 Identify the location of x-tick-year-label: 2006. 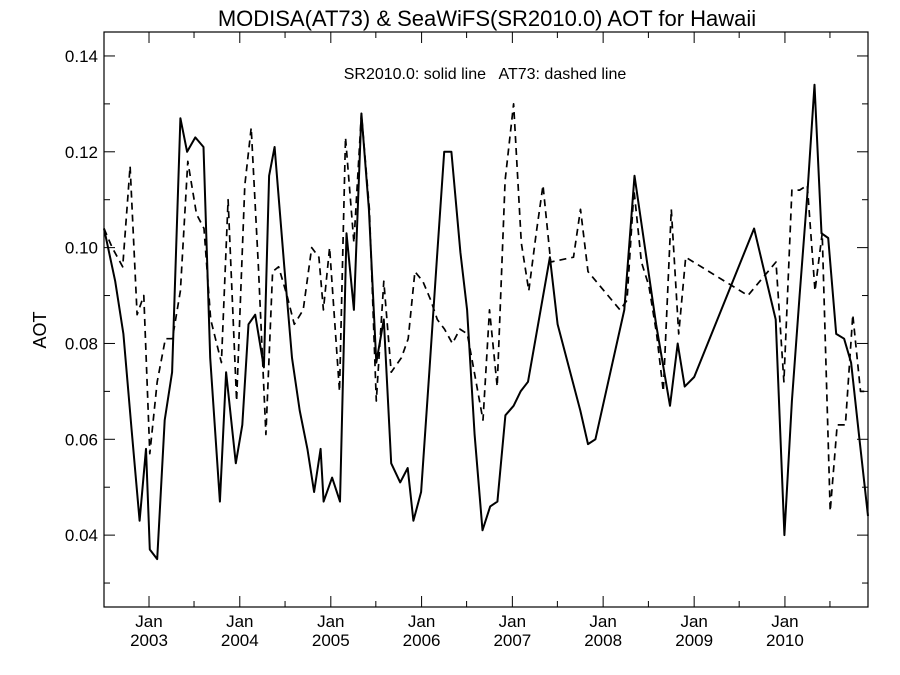
(422, 640).